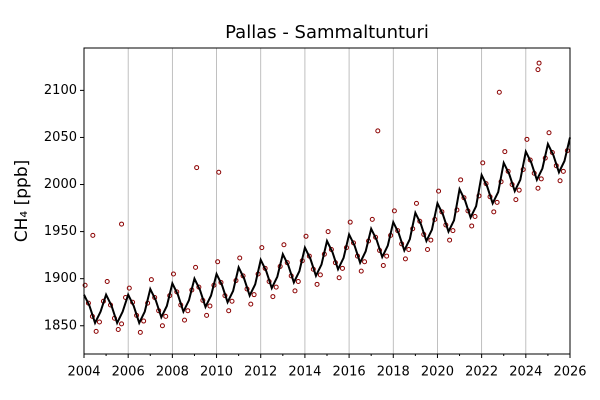 Image resolution: width=600 pixels, height=400 pixels. I want to click on y-tick-label: 1900, so click(60, 278).